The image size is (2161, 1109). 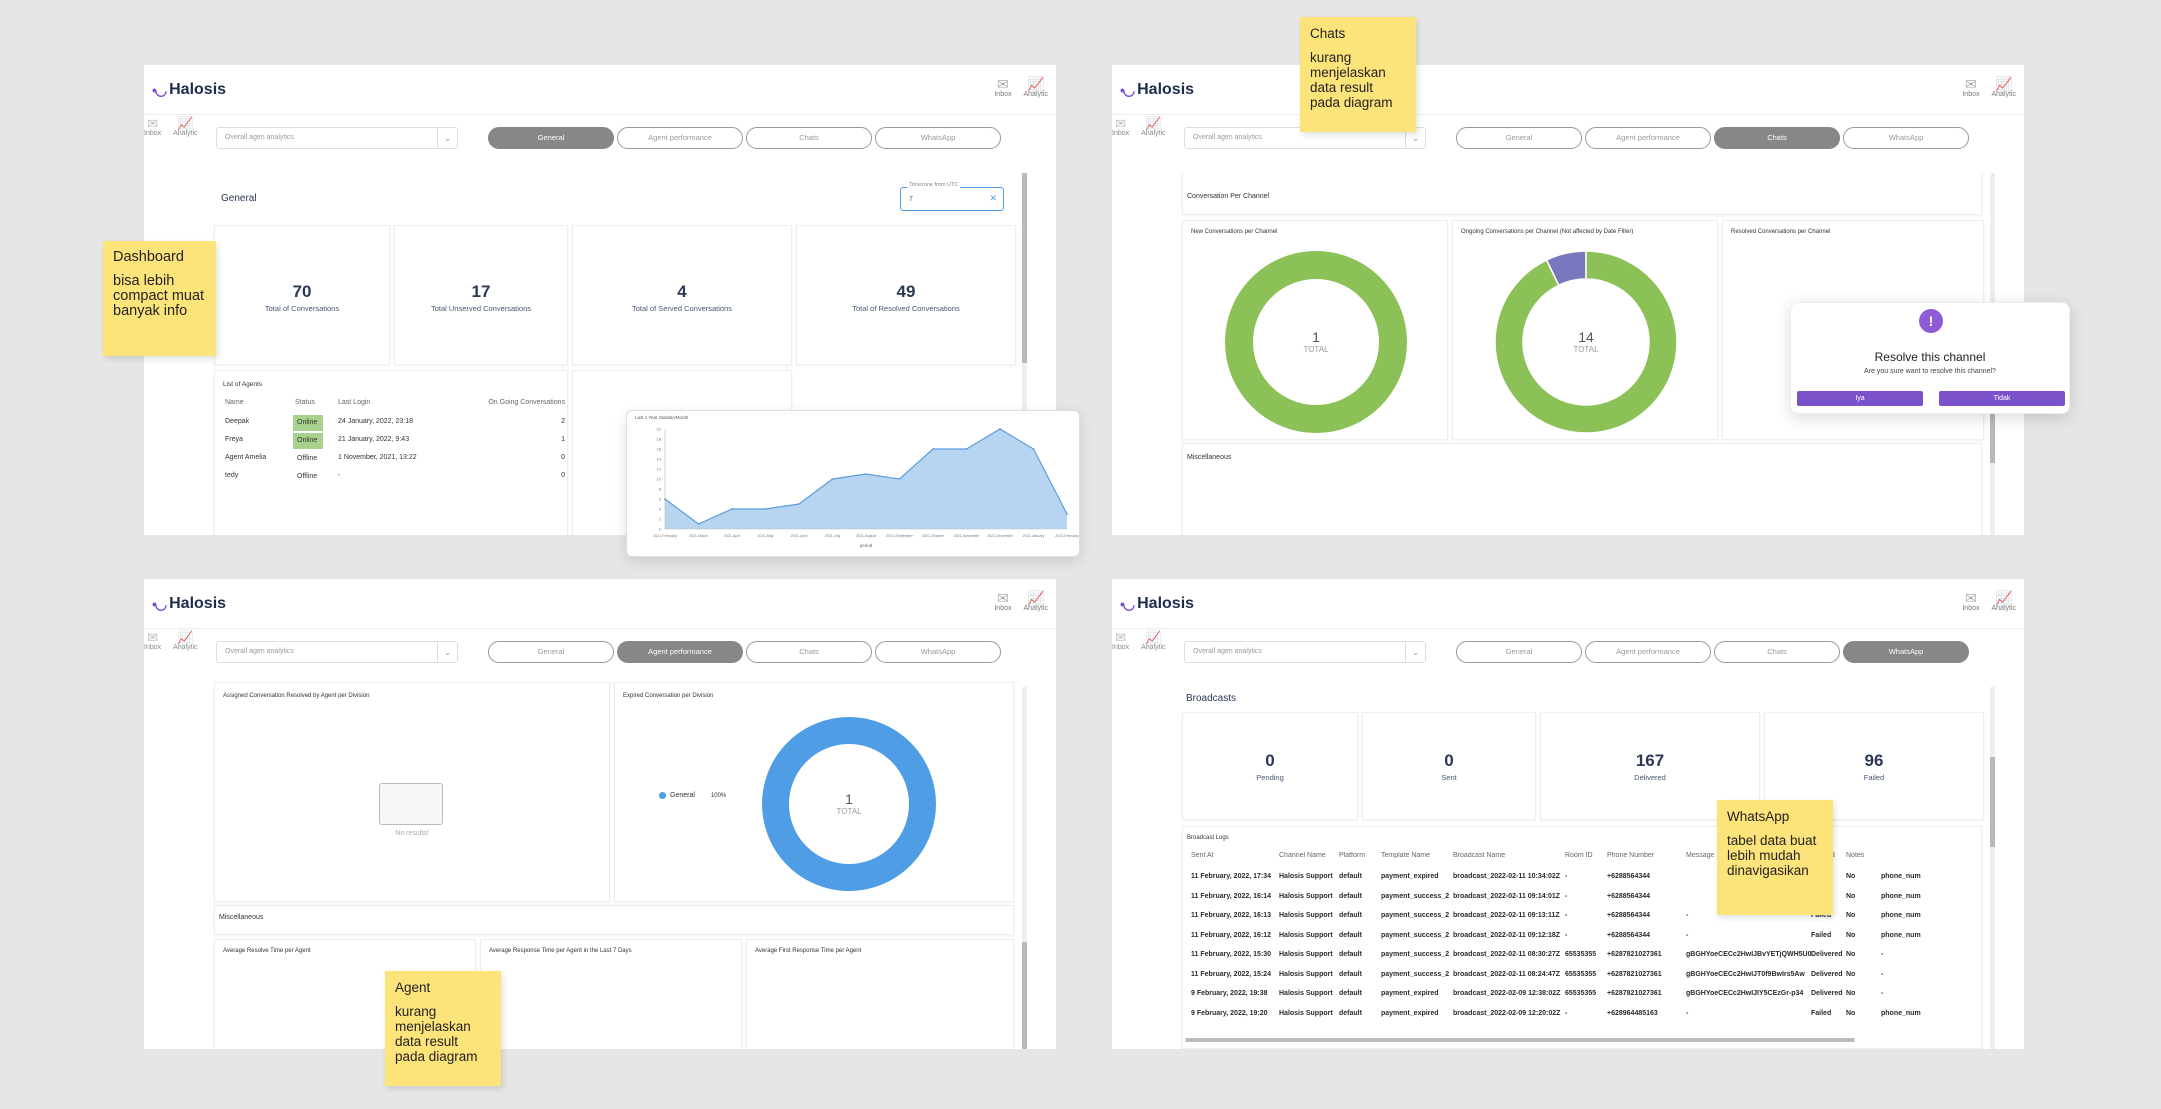 I want to click on table-cell: -, so click(x=1566, y=1013).